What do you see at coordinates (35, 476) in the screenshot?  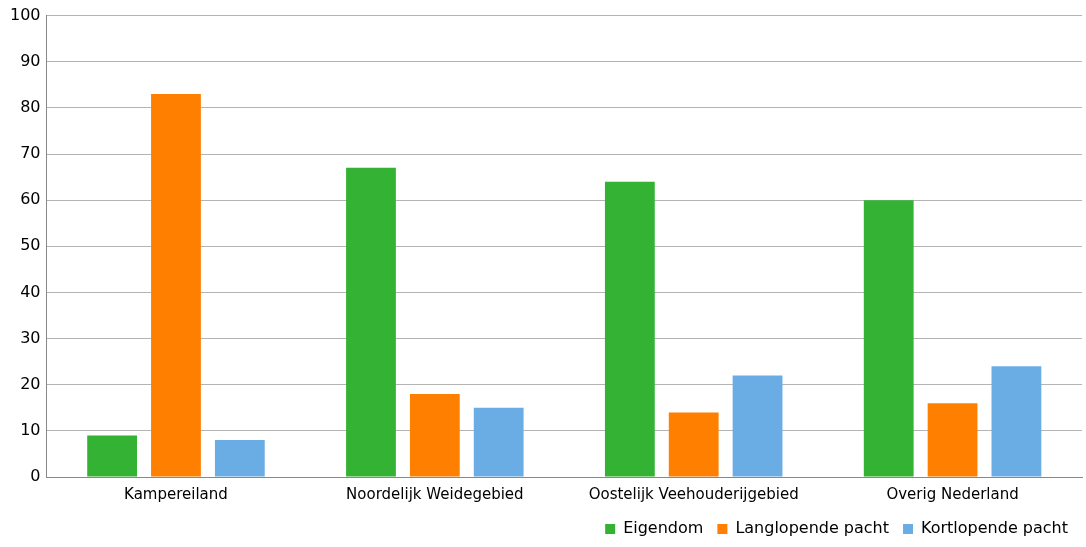 I see `y-tick-label: 0` at bounding box center [35, 476].